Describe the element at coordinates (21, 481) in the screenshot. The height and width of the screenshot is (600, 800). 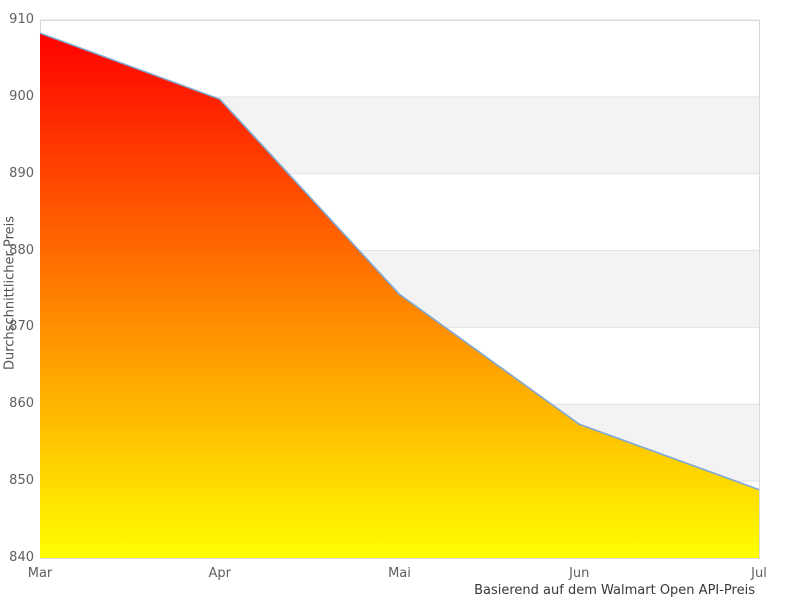
I see `y-tick-label: 850` at that location.